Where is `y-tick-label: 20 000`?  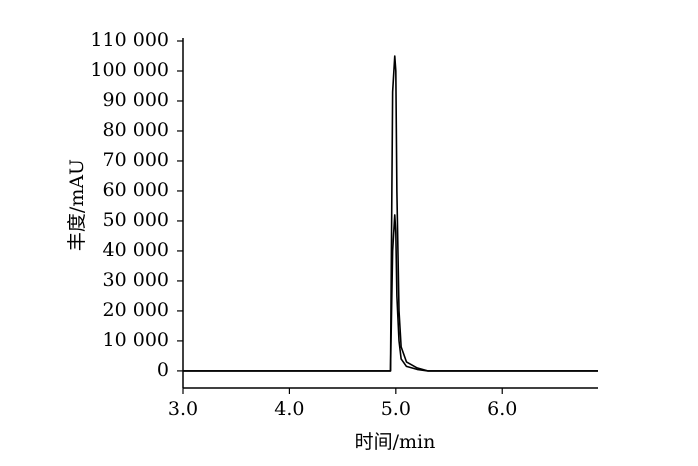
y-tick-label: 20 000 is located at coordinates (136, 310).